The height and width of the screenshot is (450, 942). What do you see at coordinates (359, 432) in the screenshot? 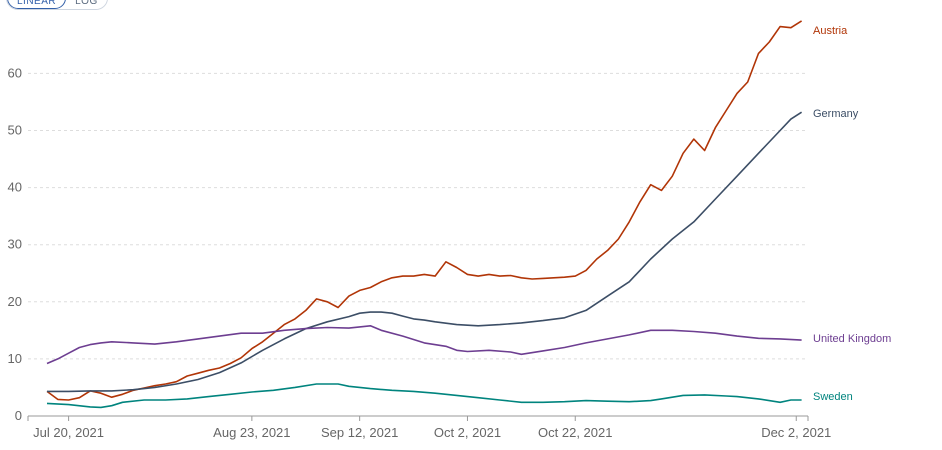
I see `x-tick-label: Sep 12, 2021` at bounding box center [359, 432].